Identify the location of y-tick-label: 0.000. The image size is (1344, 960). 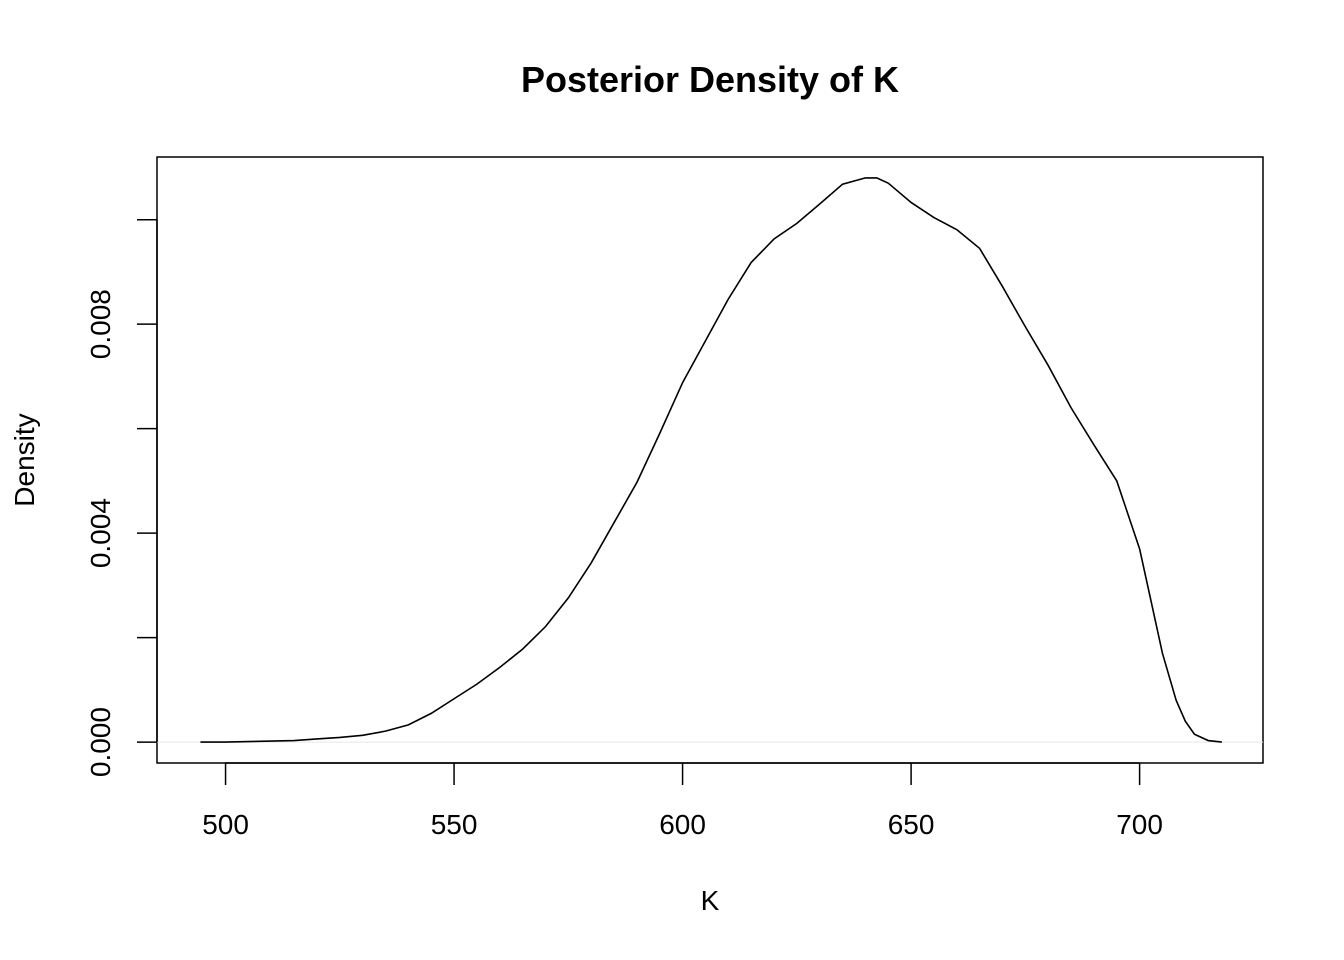
(100, 742).